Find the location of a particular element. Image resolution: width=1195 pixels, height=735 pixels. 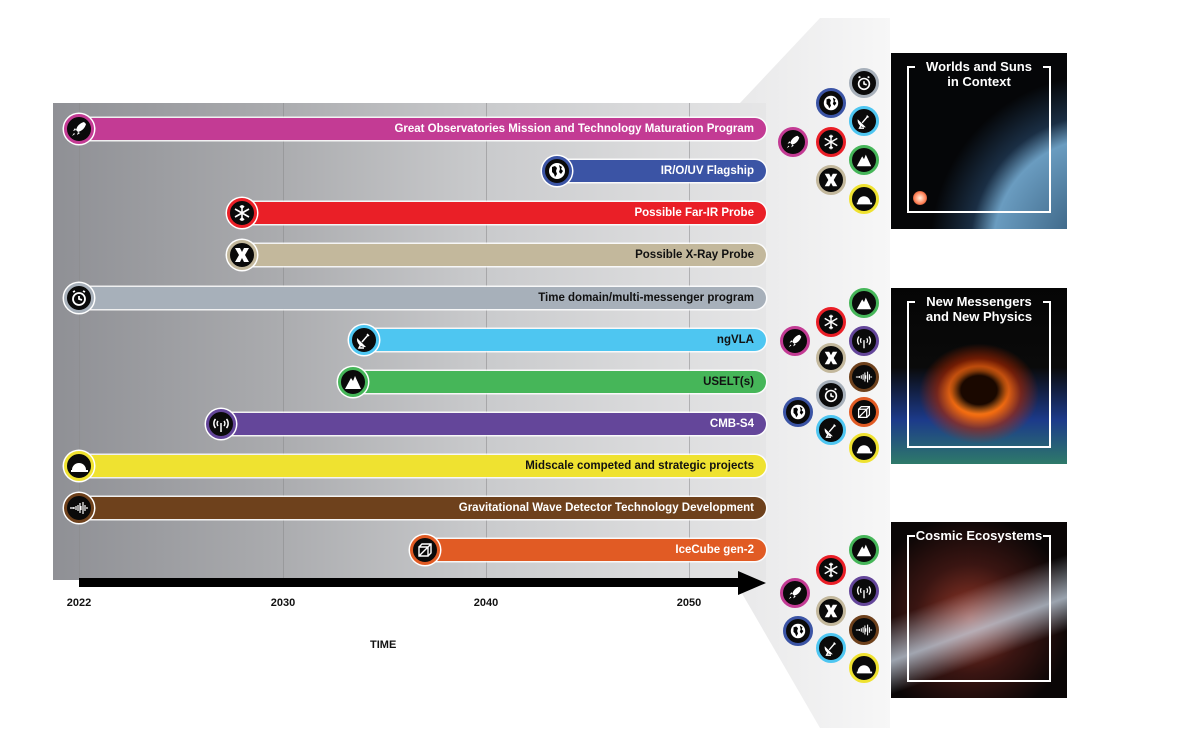

time-axis is located at coordinates (409, 582).